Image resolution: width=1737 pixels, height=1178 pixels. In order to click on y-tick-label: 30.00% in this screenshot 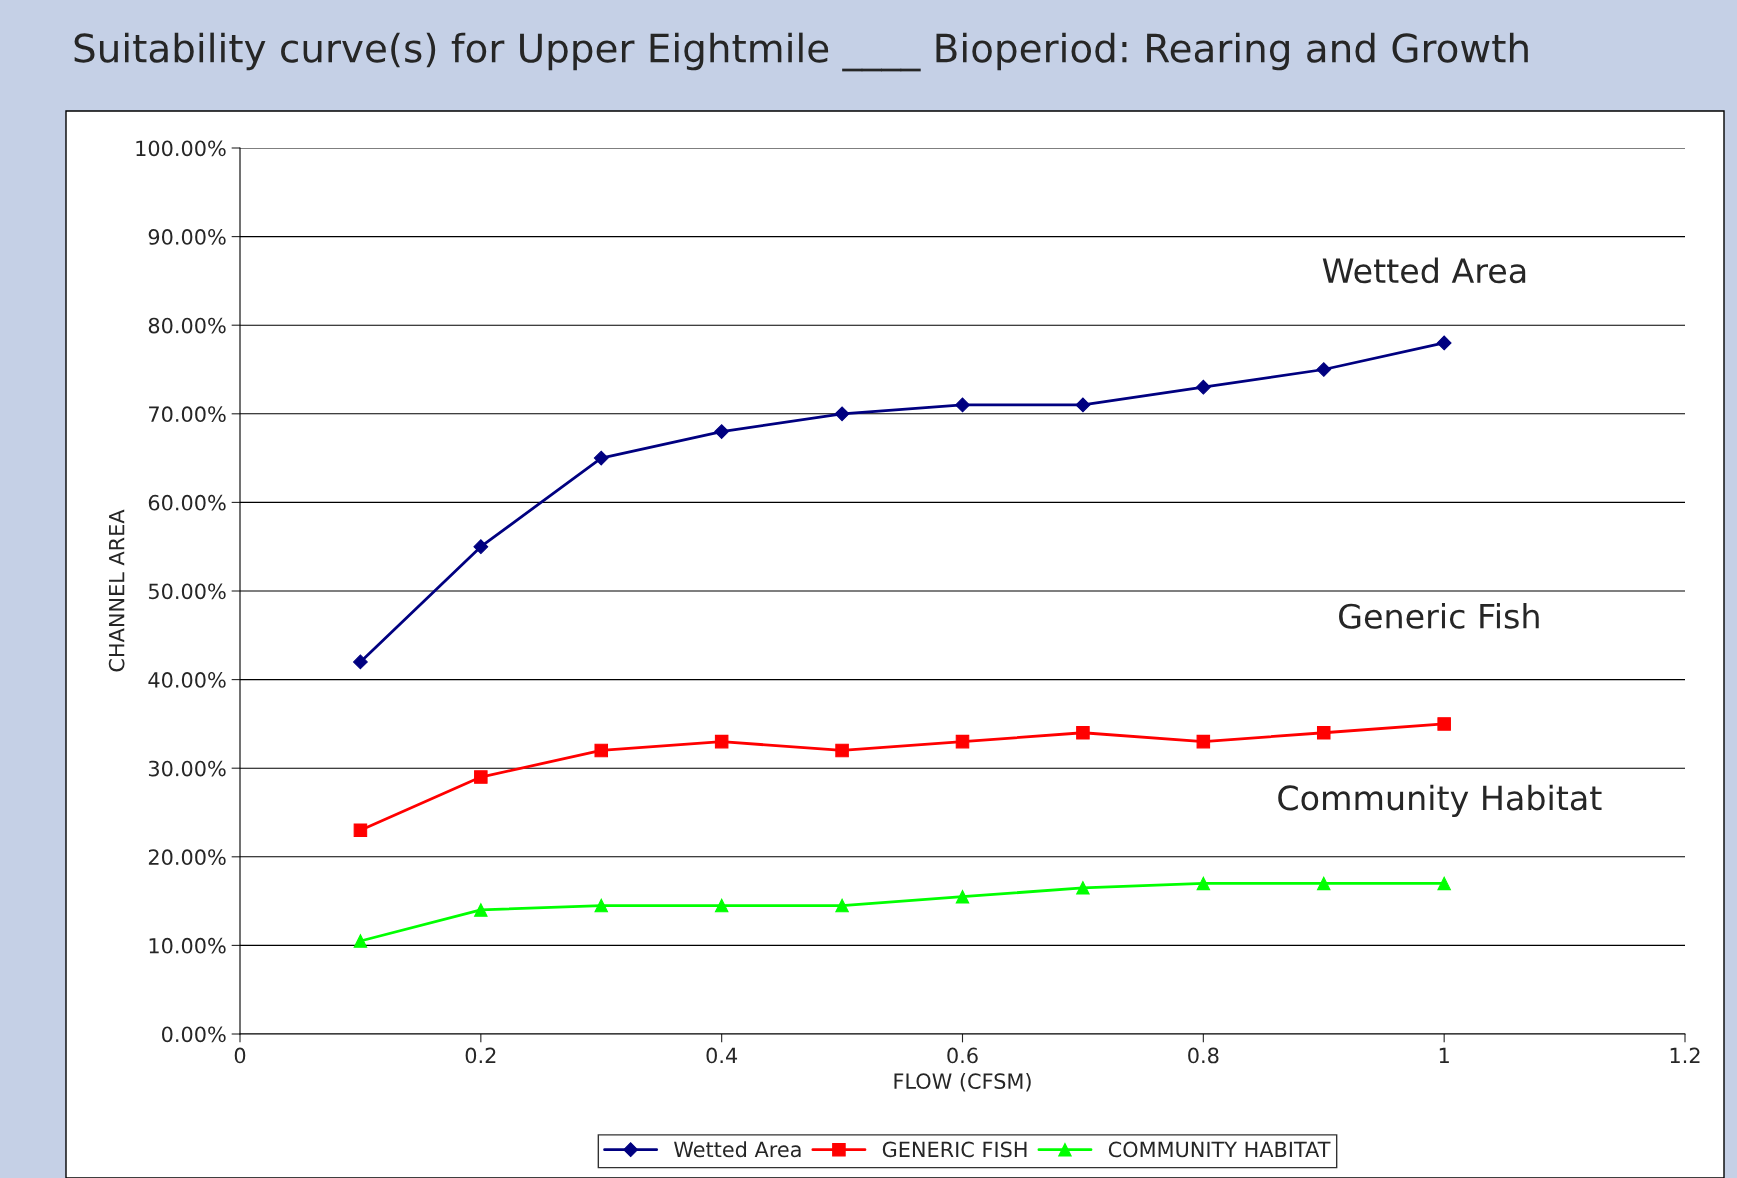, I will do `click(187, 768)`.